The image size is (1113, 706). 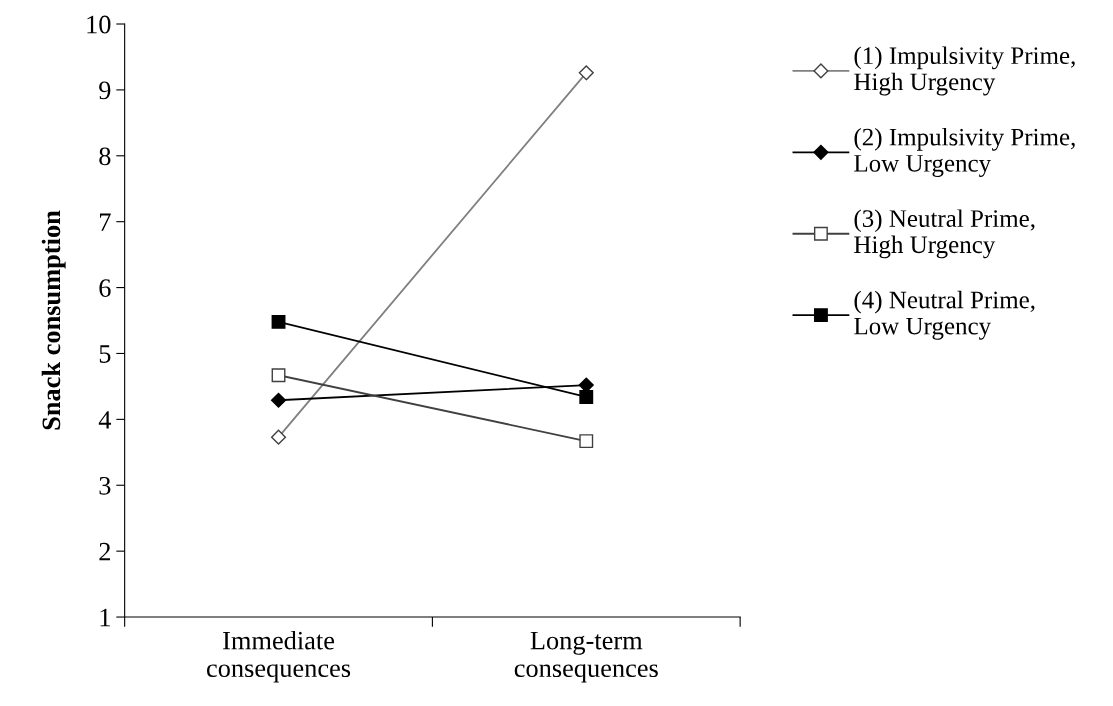 I want to click on y-axis-title: Snack consumption, so click(x=53, y=320).